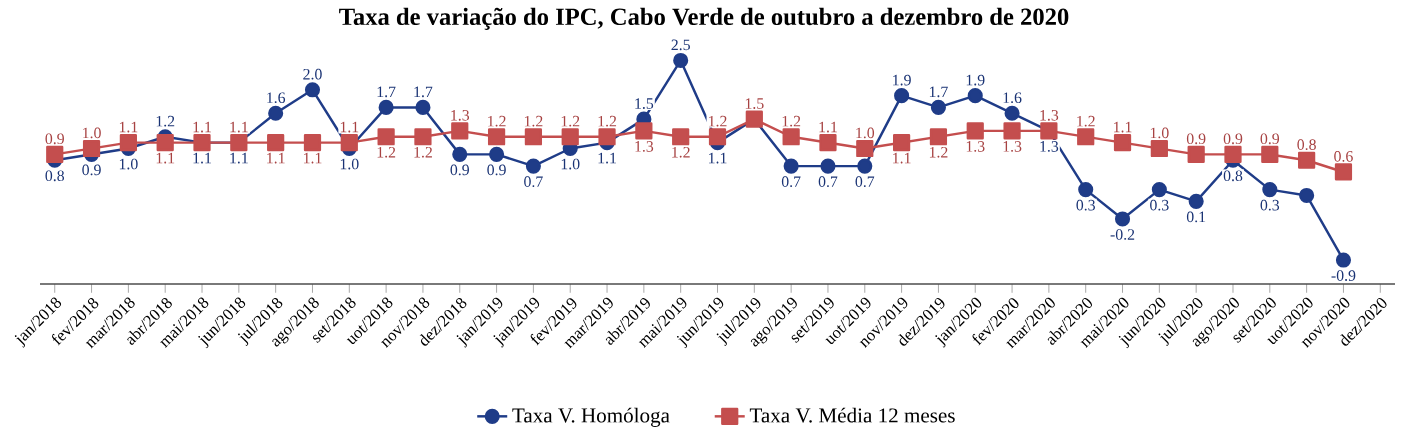 The image size is (1408, 429). What do you see at coordinates (591, 417) in the screenshot?
I see `legend-label: Taxa V. Homóloga` at bounding box center [591, 417].